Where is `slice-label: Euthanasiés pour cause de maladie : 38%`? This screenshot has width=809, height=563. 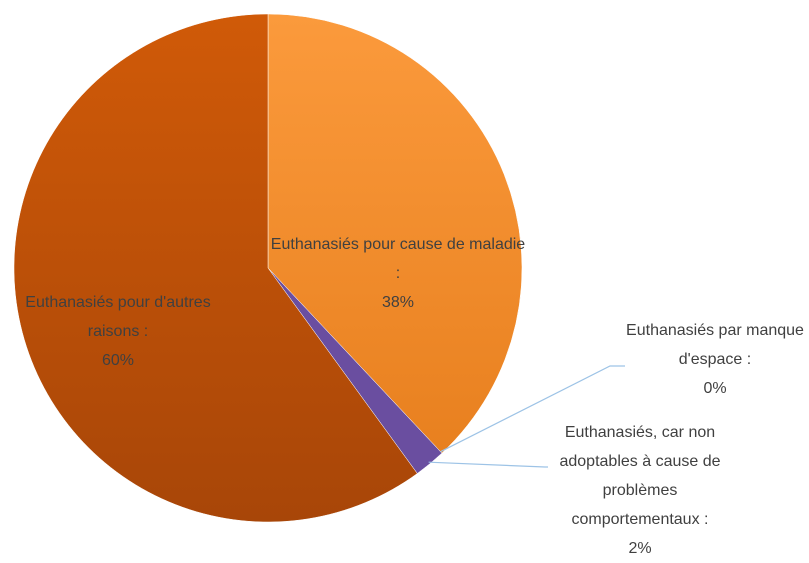
slice-label: Euthanasiés pour cause de maladie : 38% is located at coordinates (398, 273).